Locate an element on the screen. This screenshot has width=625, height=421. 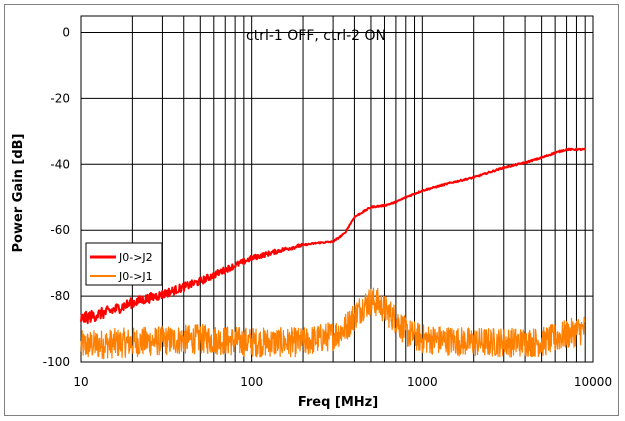
x-tick-label: 100 is located at coordinates (251, 382).